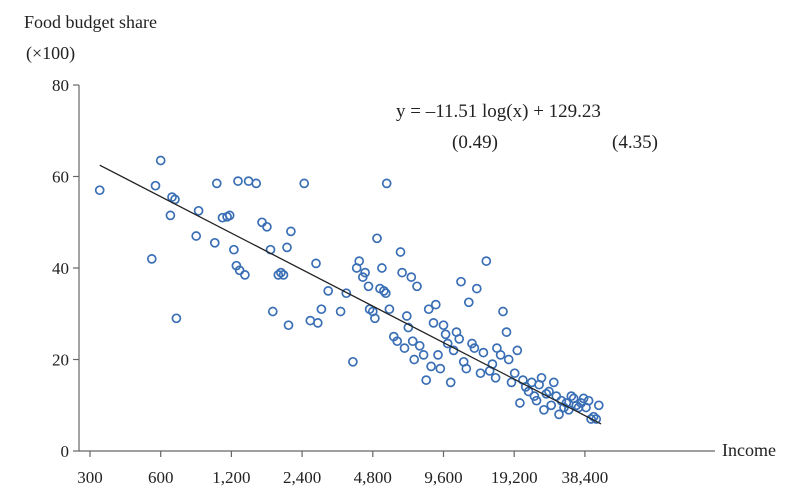 Image resolution: width=807 pixels, height=493 pixels. I want to click on y-tick-label: 80, so click(60, 85).